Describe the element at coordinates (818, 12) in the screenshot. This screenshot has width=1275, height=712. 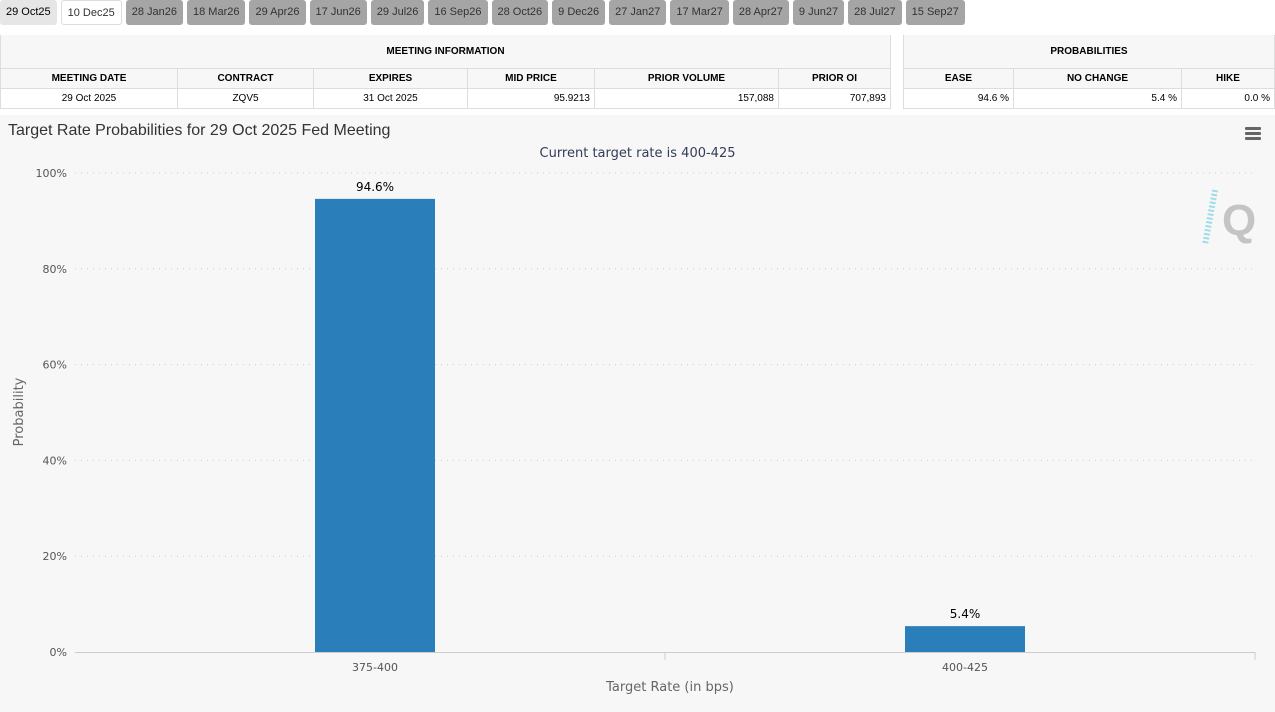
I see `tab-meeting: 9 Jun27` at that location.